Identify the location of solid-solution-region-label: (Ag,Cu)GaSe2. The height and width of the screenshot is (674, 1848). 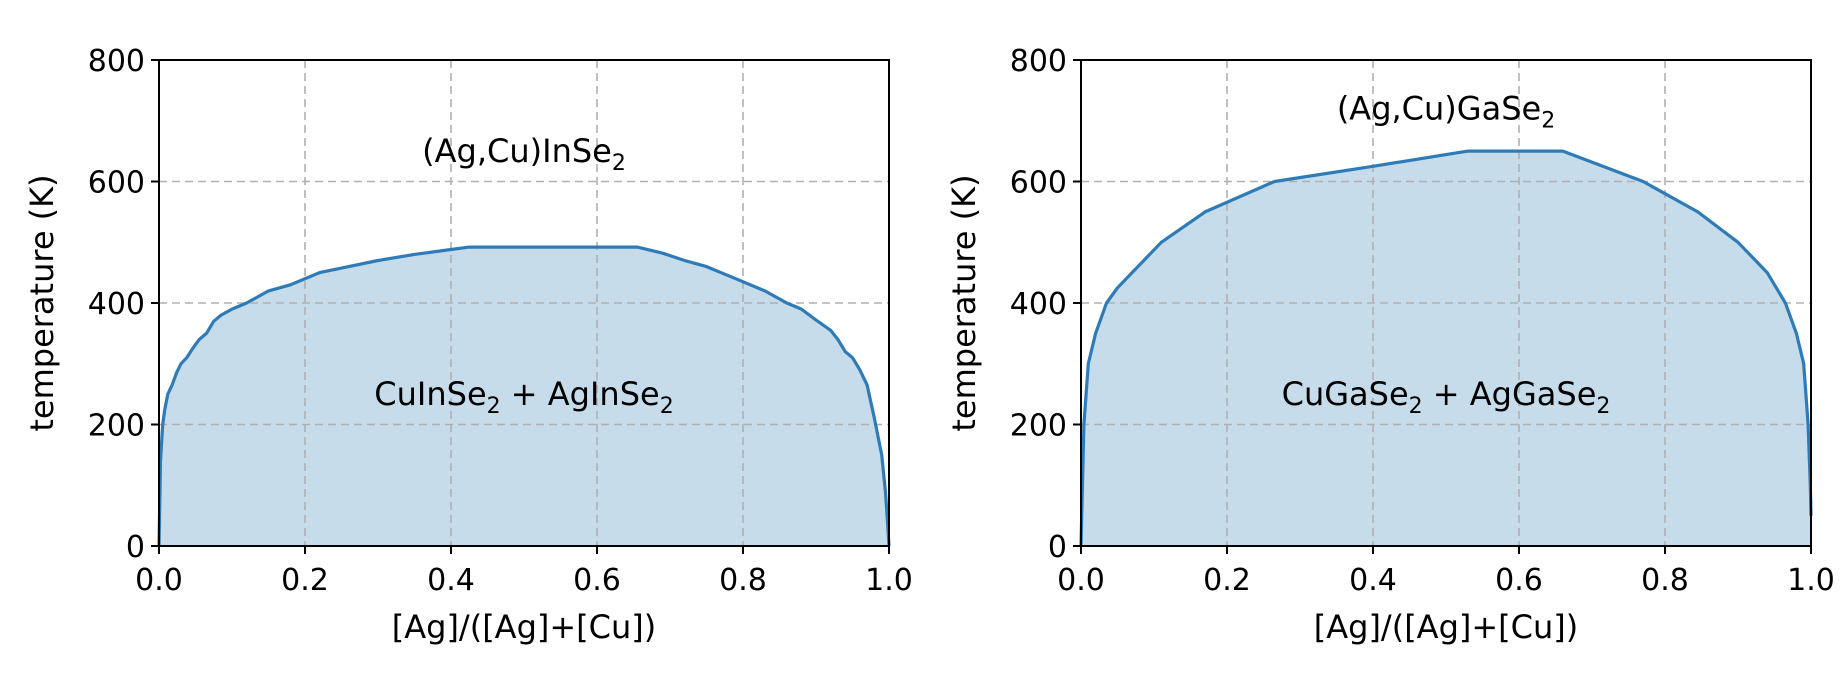
(1446, 112).